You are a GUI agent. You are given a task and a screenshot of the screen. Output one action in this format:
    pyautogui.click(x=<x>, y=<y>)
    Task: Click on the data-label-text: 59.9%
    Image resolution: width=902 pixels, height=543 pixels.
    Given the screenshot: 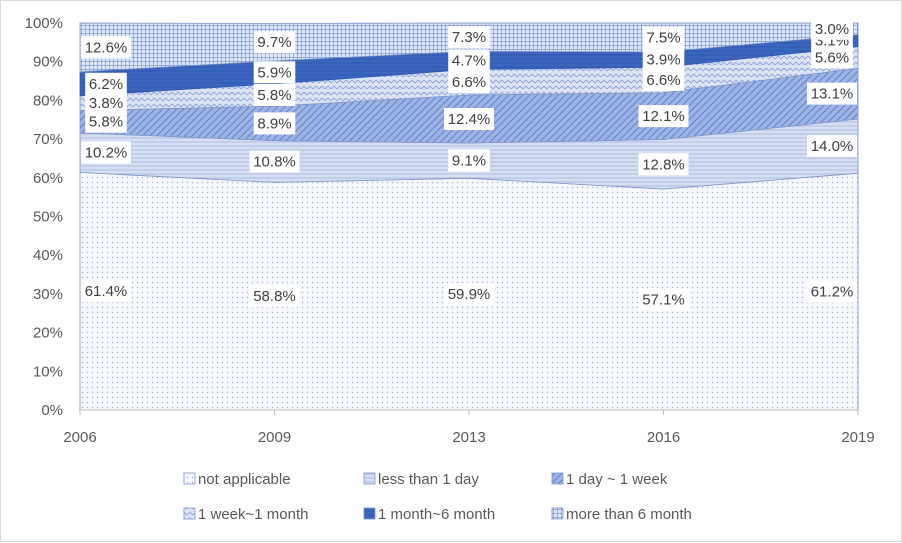 What is the action you would take?
    pyautogui.click(x=469, y=294)
    